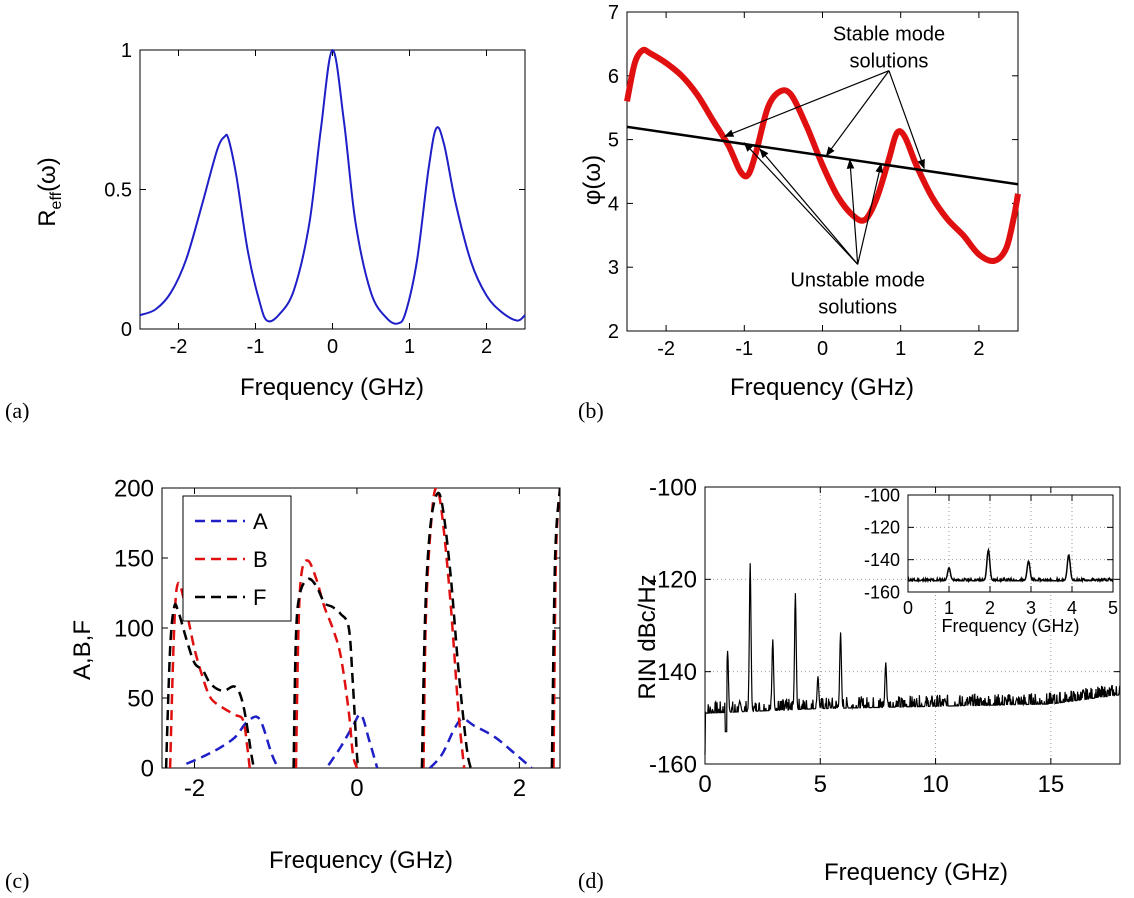 The height and width of the screenshot is (898, 1134). What do you see at coordinates (237, 558) in the screenshot?
I see `legend: ABF` at bounding box center [237, 558].